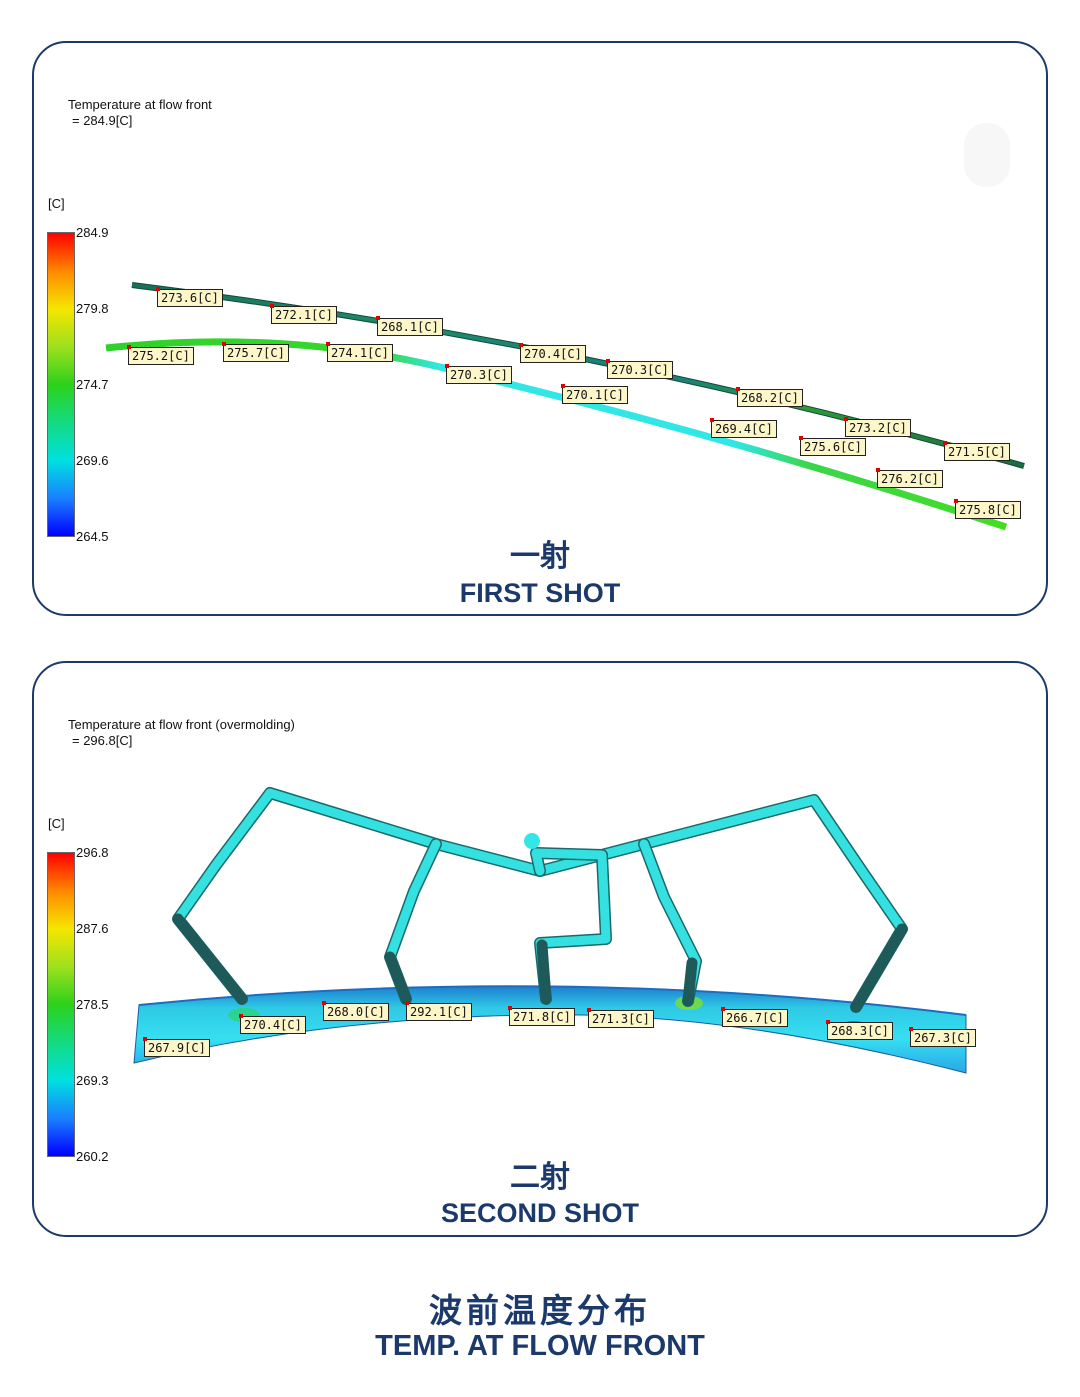  What do you see at coordinates (160, 355) in the screenshot?
I see `probe-label: 275.2[C]` at bounding box center [160, 355].